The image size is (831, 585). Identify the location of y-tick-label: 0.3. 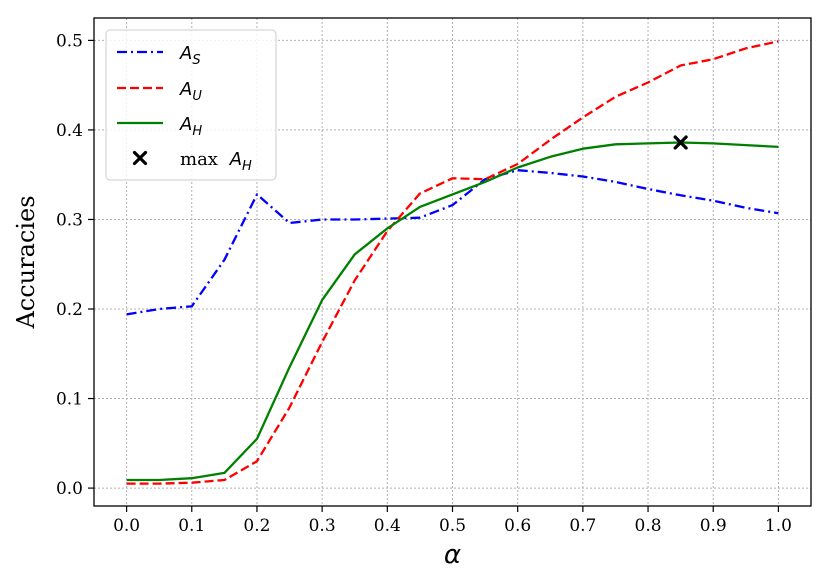
(69, 220).